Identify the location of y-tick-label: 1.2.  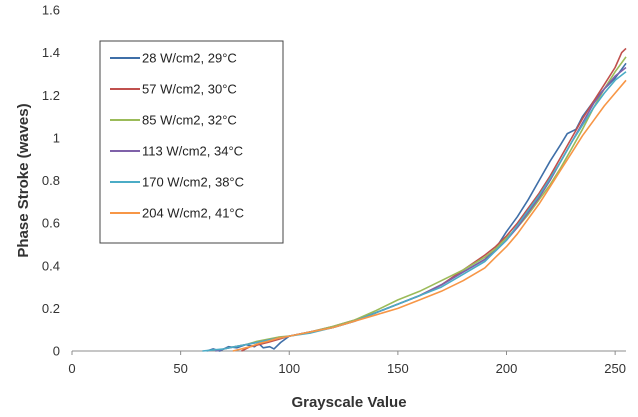
(51, 95).